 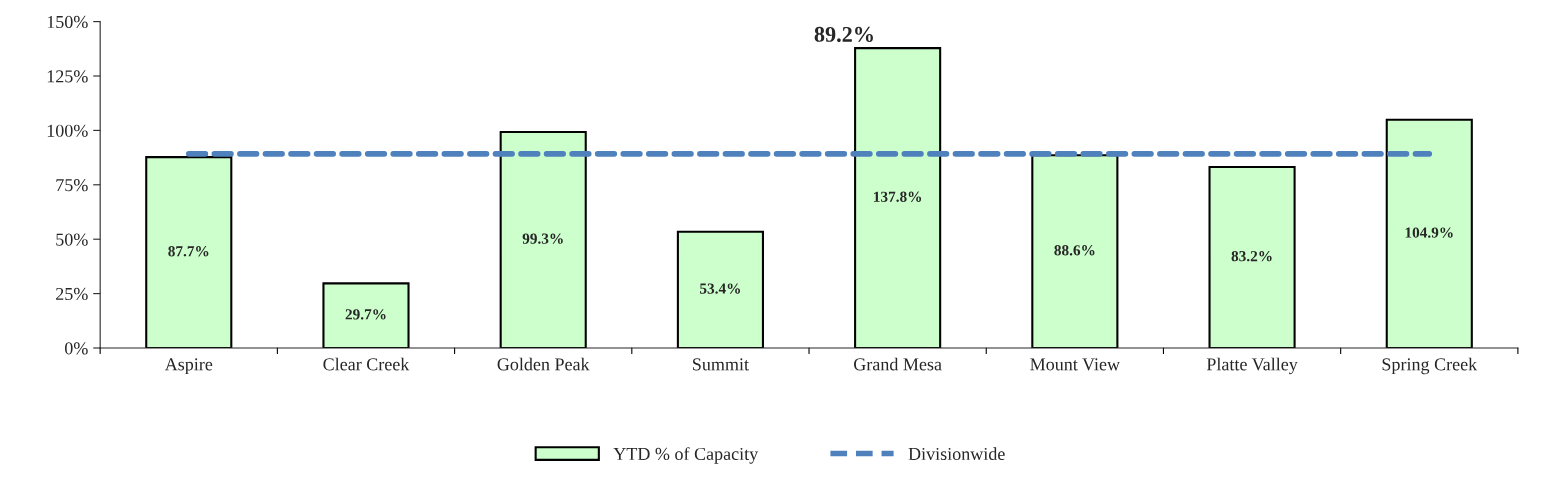 I want to click on data-label: 87.7%, so click(x=188, y=251).